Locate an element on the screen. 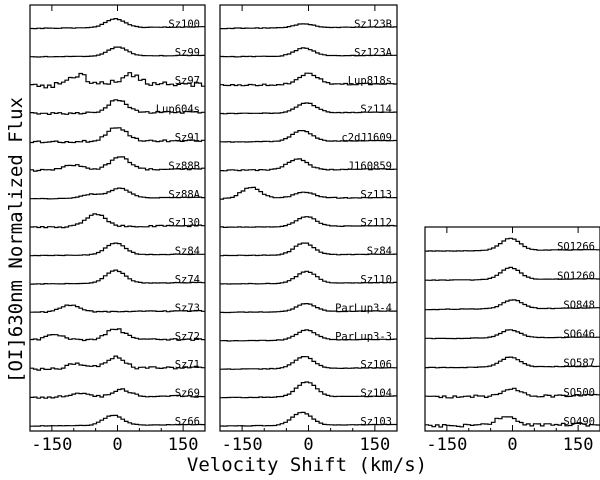  spectrum-Sz88B is located at coordinates (117, 164).